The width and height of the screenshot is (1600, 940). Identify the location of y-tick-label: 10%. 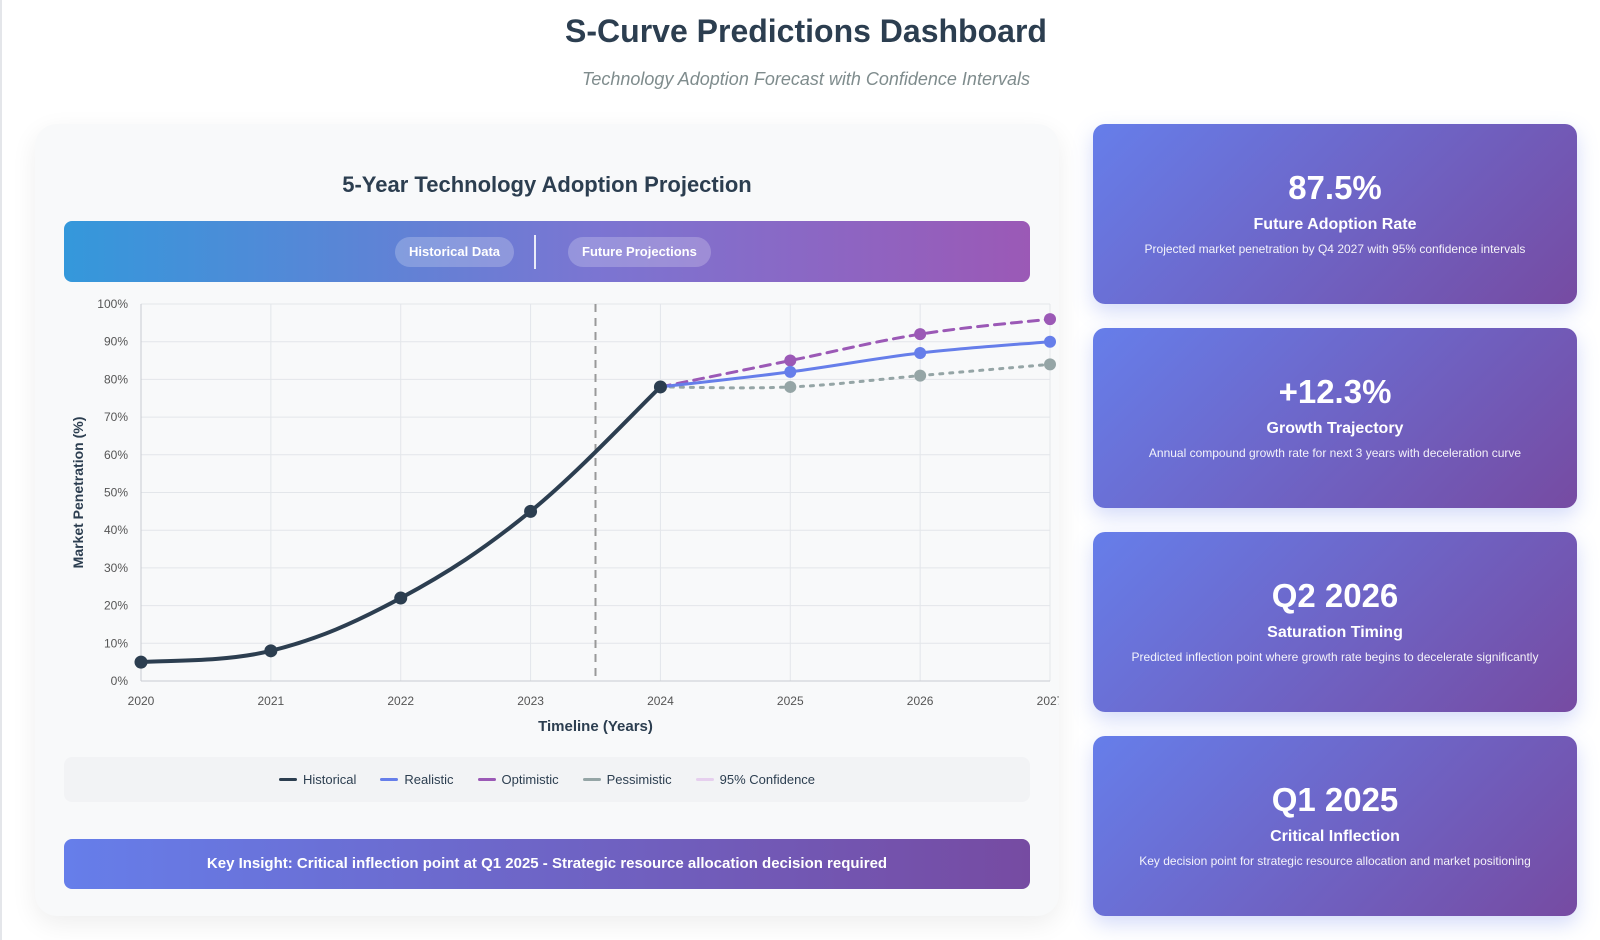
(116, 643).